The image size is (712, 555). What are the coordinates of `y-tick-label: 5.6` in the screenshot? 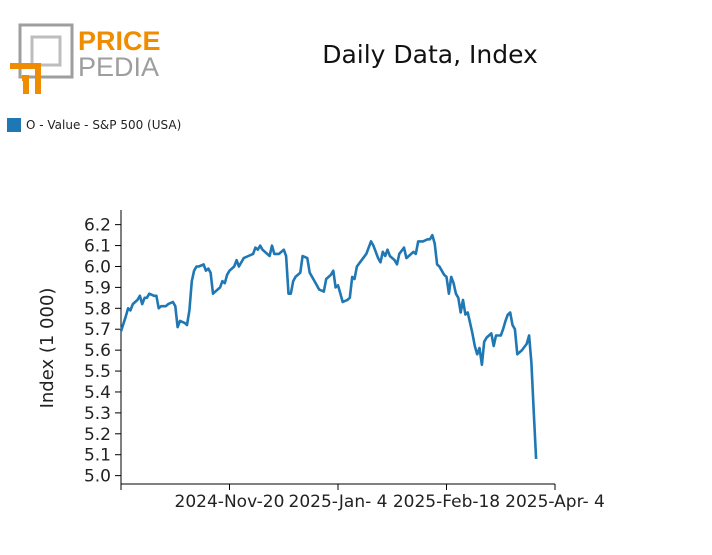 It's located at (97, 351).